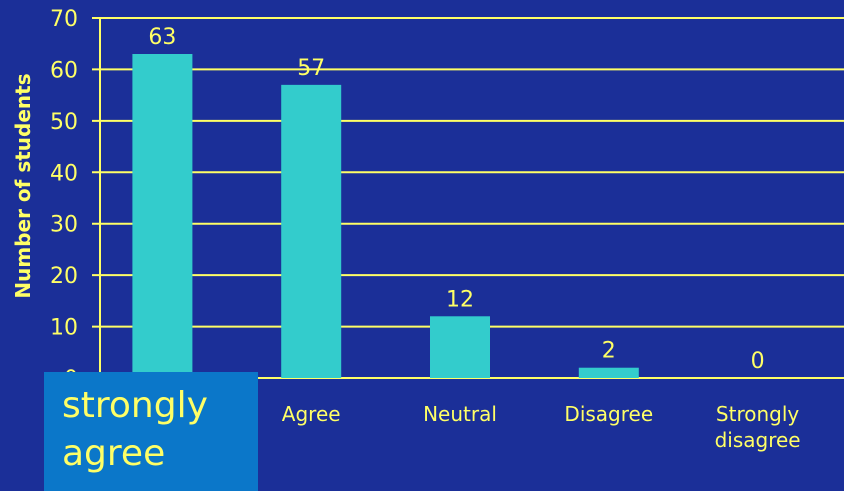  What do you see at coordinates (608, 414) in the screenshot?
I see `x-tick-label: Disagree` at bounding box center [608, 414].